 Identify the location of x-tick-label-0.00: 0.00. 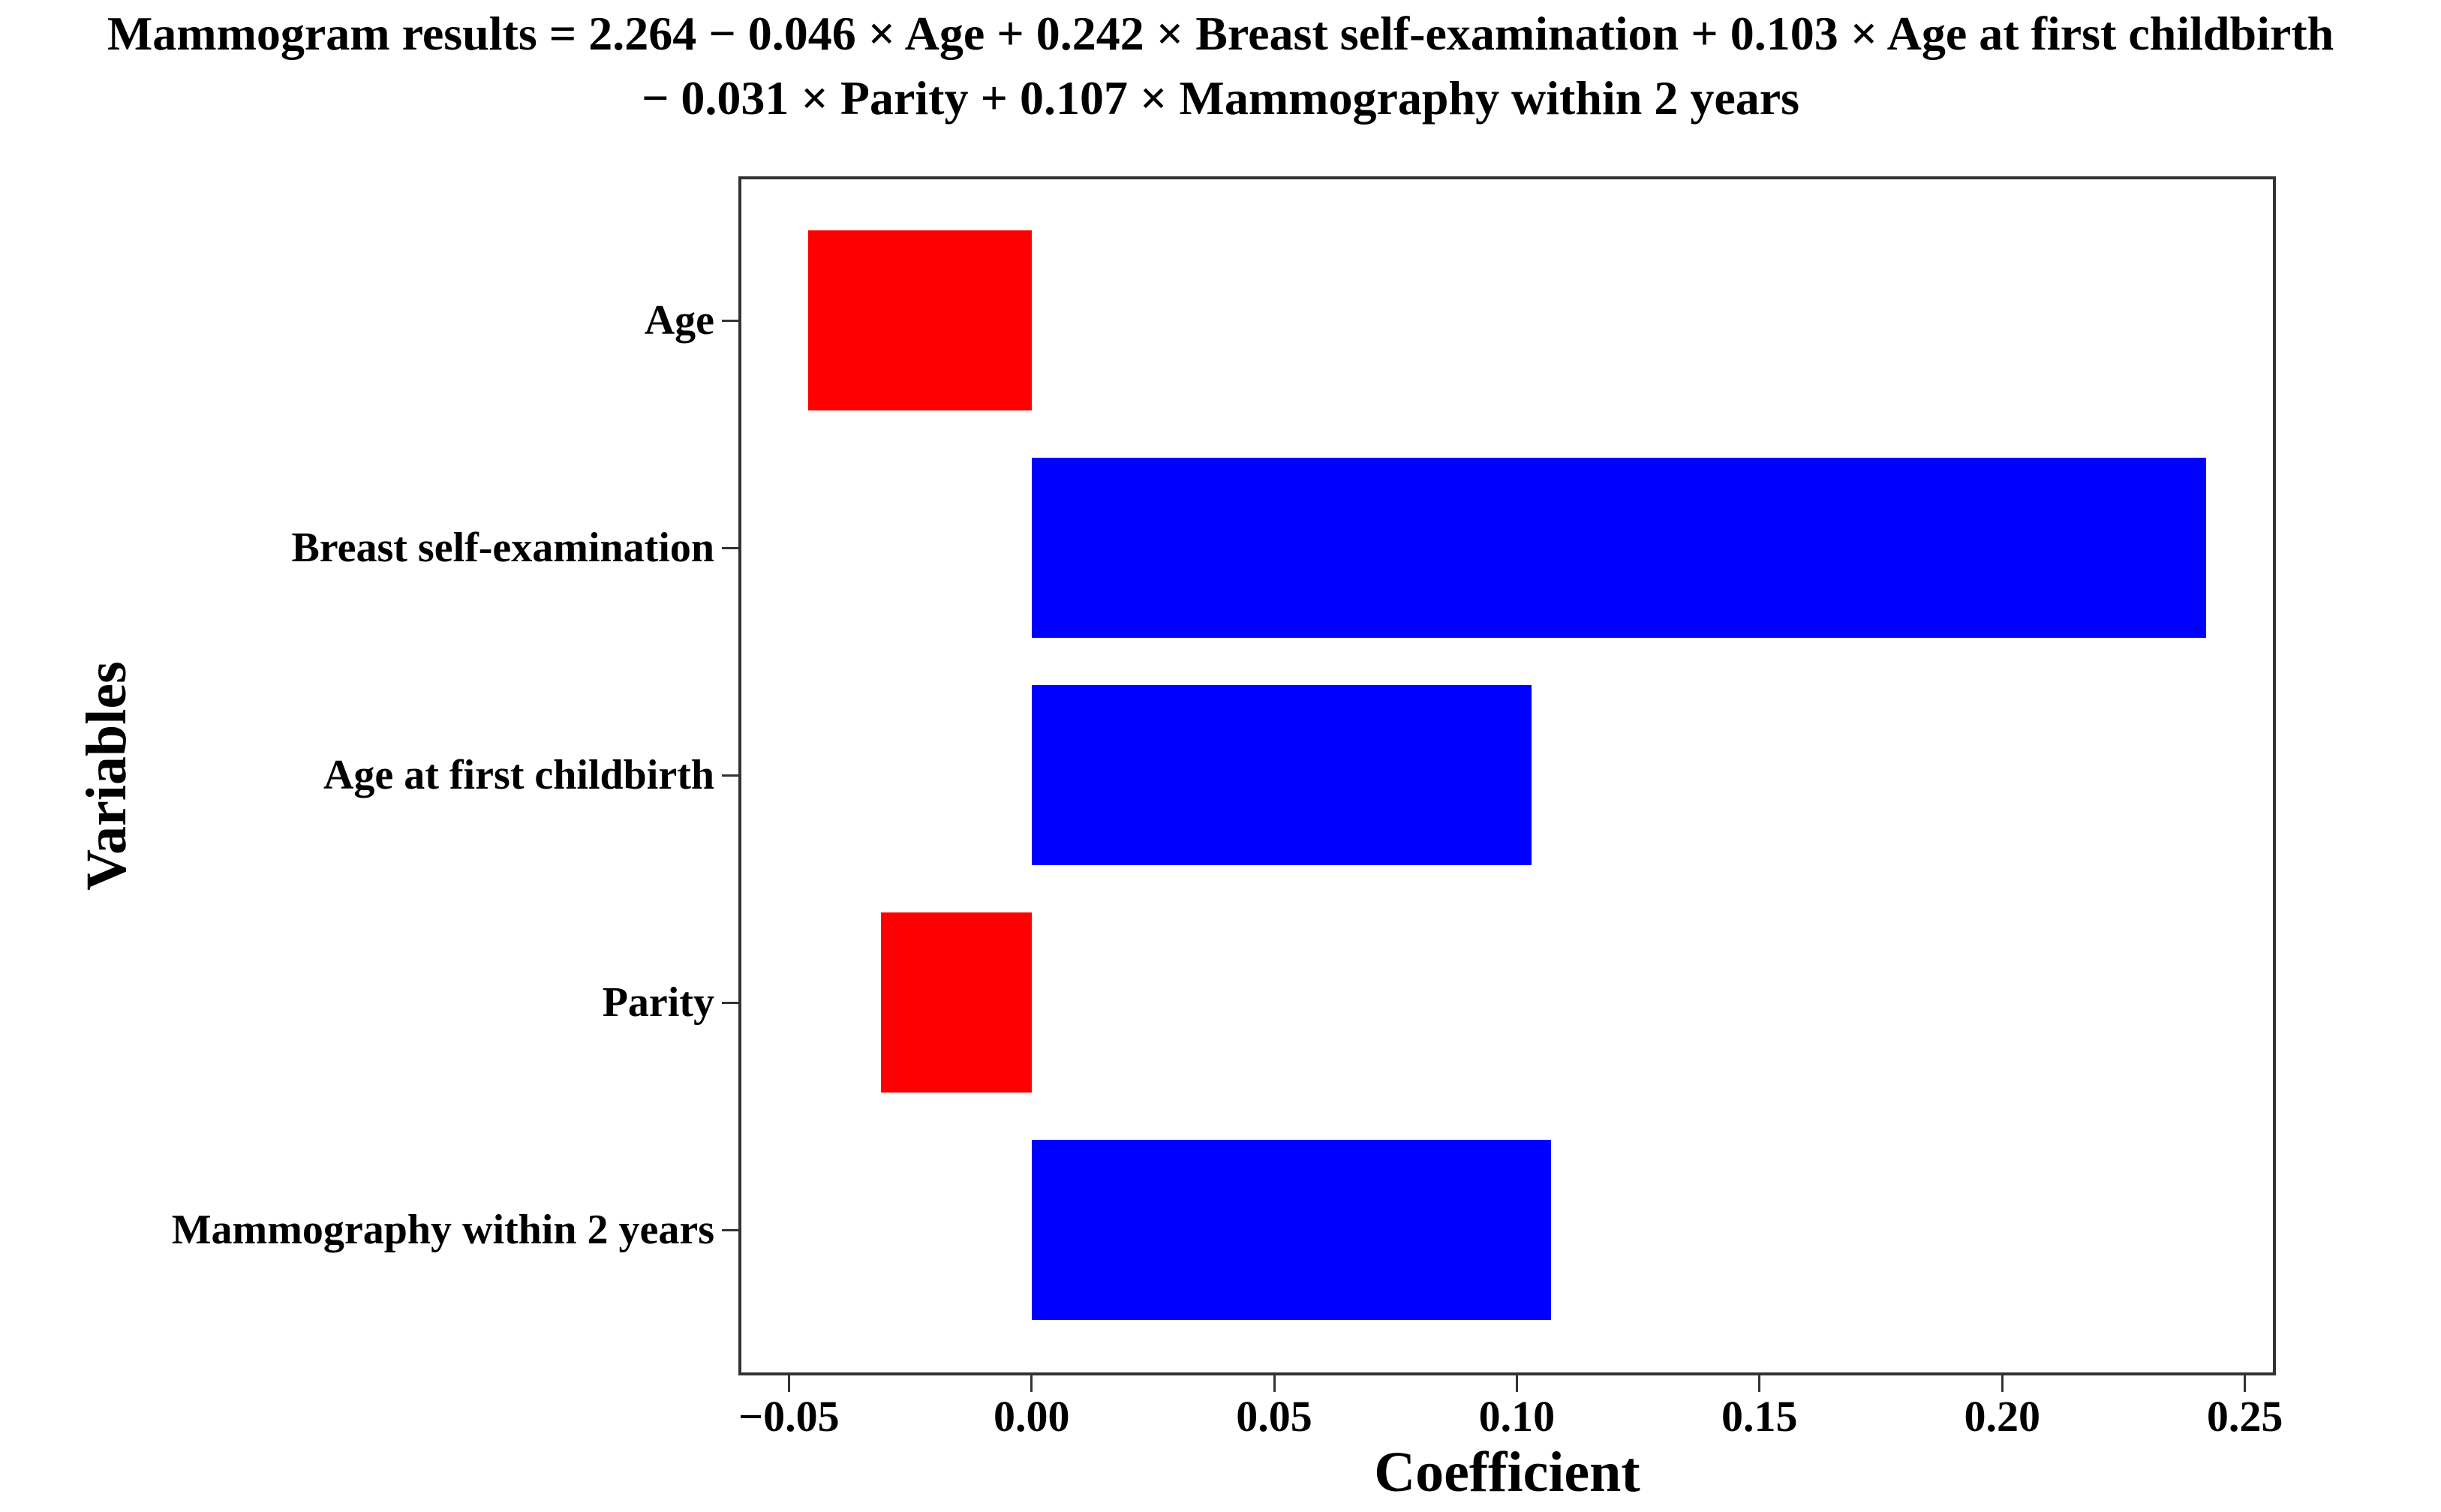
(1031, 1416).